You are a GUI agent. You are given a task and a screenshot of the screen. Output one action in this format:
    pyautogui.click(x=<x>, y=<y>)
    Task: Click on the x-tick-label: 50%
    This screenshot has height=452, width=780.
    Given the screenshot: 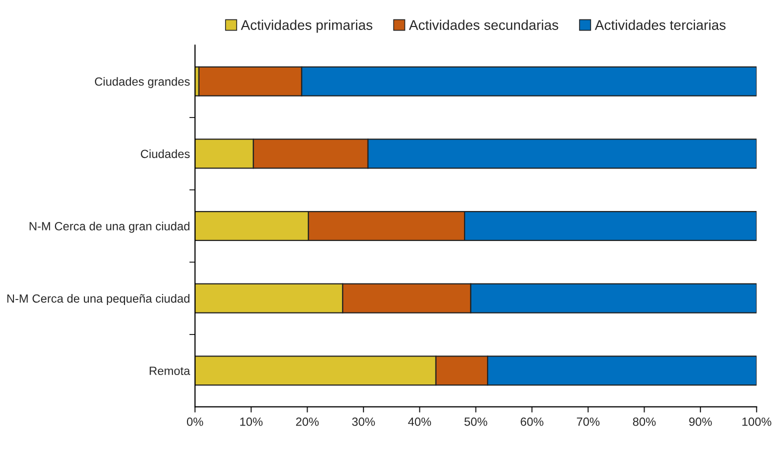 What is the action you would take?
    pyautogui.click(x=476, y=422)
    